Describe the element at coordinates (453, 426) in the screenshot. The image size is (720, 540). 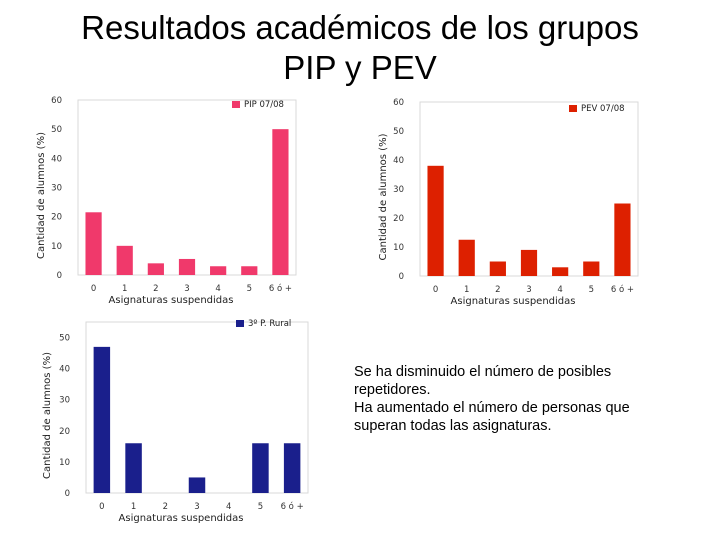
I see `note-line-4: superan todas las asignaturas.` at that location.